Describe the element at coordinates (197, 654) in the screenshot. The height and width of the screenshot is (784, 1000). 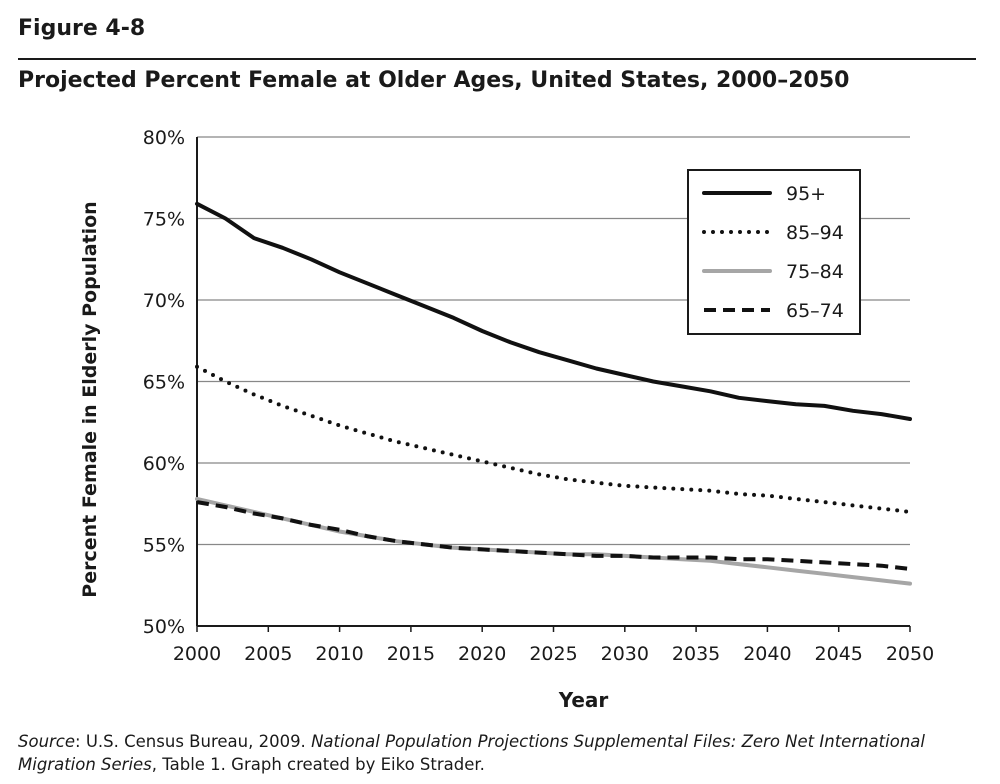
I see `x-tick-label: 2000` at that location.